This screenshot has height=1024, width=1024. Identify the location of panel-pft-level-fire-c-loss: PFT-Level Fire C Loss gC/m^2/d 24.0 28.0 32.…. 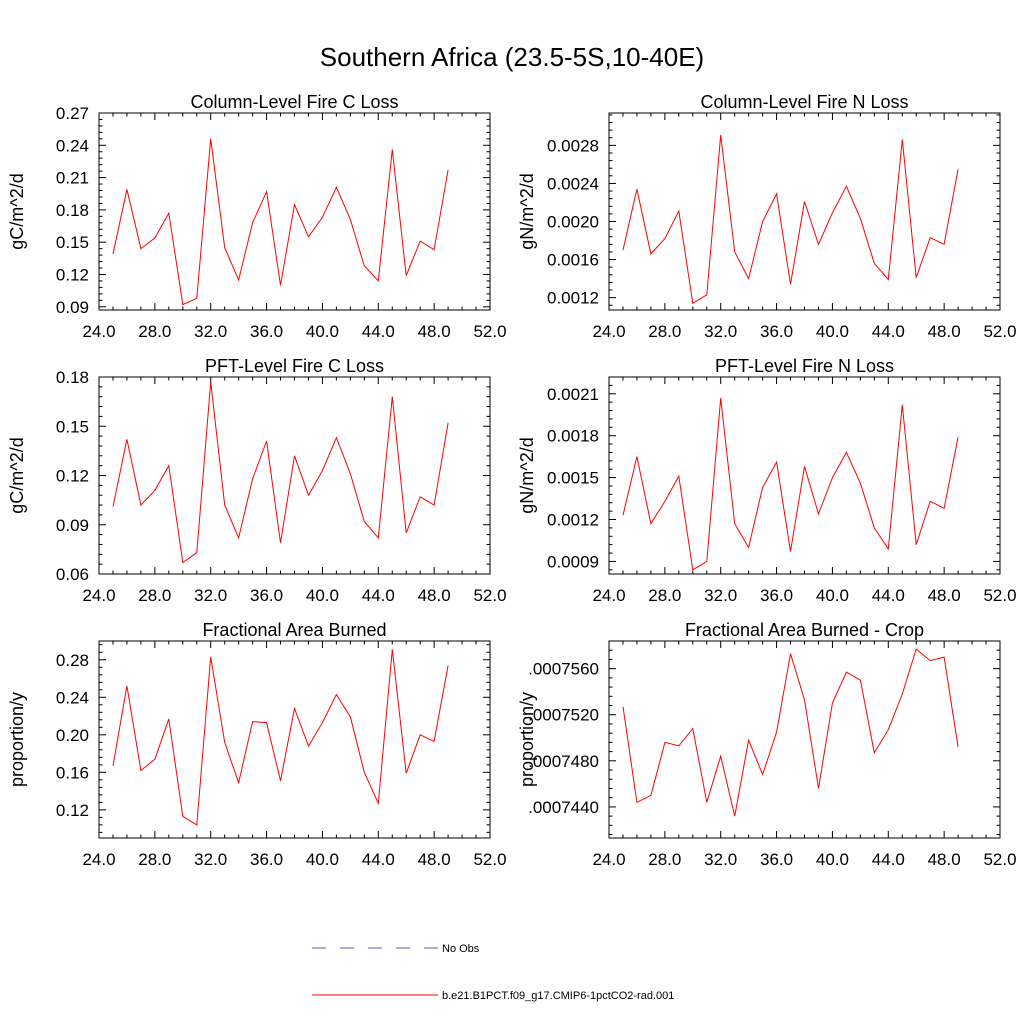
(257, 480).